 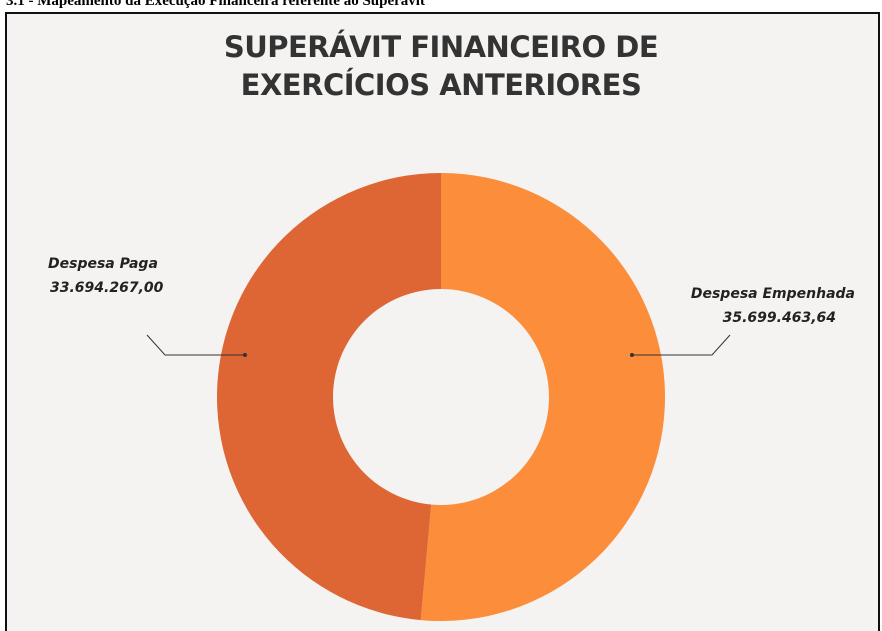 What do you see at coordinates (107, 288) in the screenshot?
I see `slice-value: 33.694.267,00` at bounding box center [107, 288].